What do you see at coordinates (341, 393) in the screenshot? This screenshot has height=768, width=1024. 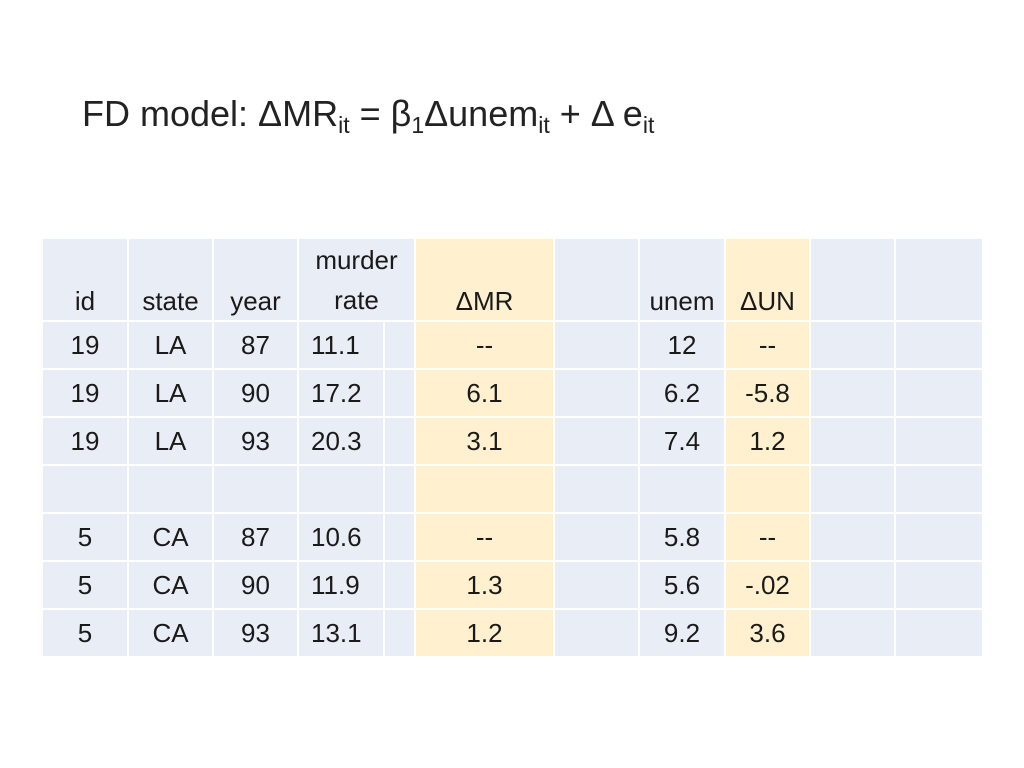 I see `table-cell: 17.2` at bounding box center [341, 393].